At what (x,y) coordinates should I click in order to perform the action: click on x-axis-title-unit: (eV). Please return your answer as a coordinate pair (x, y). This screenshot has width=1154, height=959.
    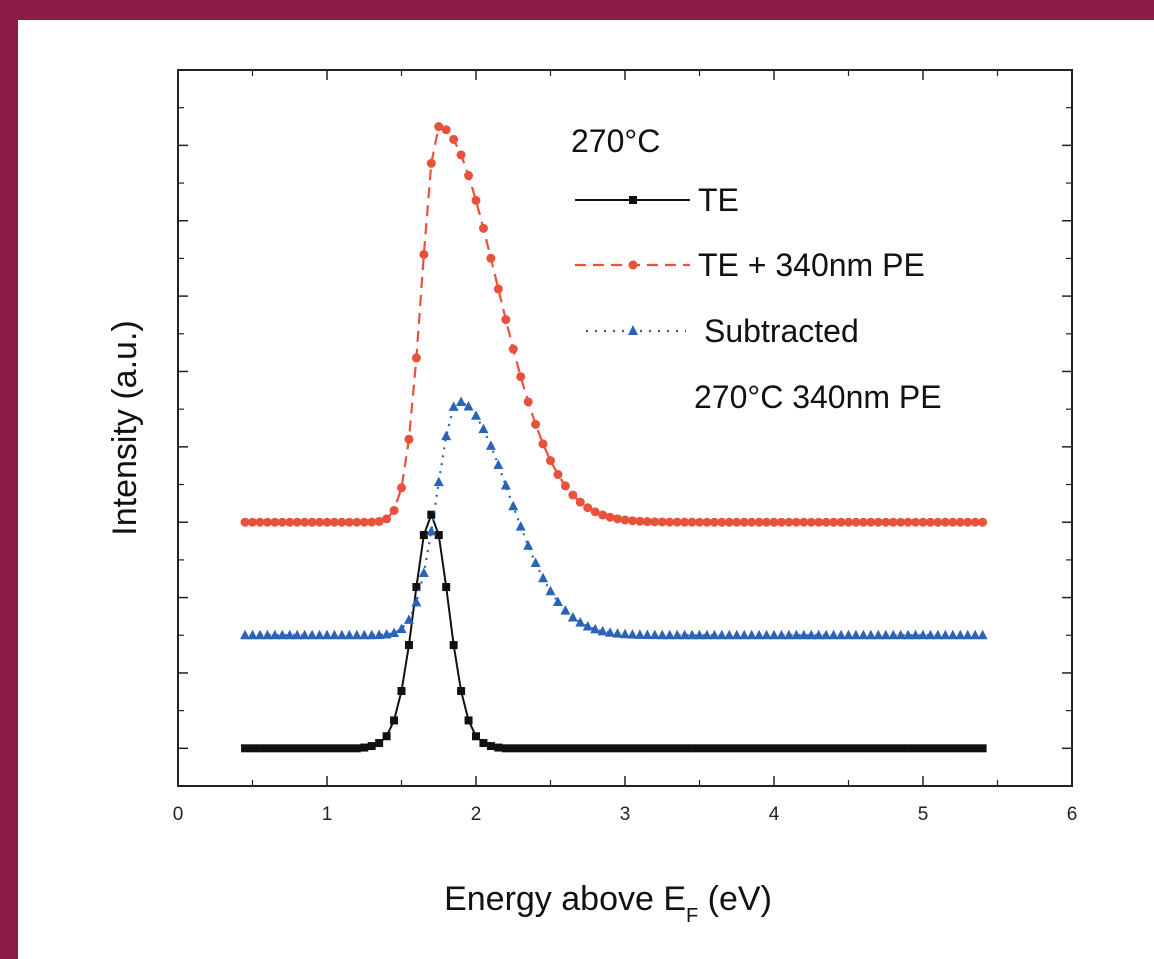
    Looking at the image, I should click on (735, 899).